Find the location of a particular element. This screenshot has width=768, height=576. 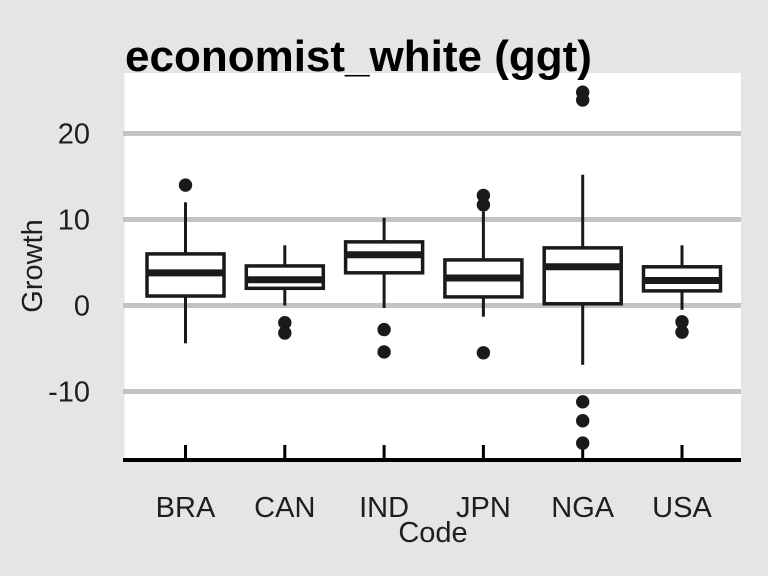

x-tick-label-CAN: CAN is located at coordinates (284, 508).